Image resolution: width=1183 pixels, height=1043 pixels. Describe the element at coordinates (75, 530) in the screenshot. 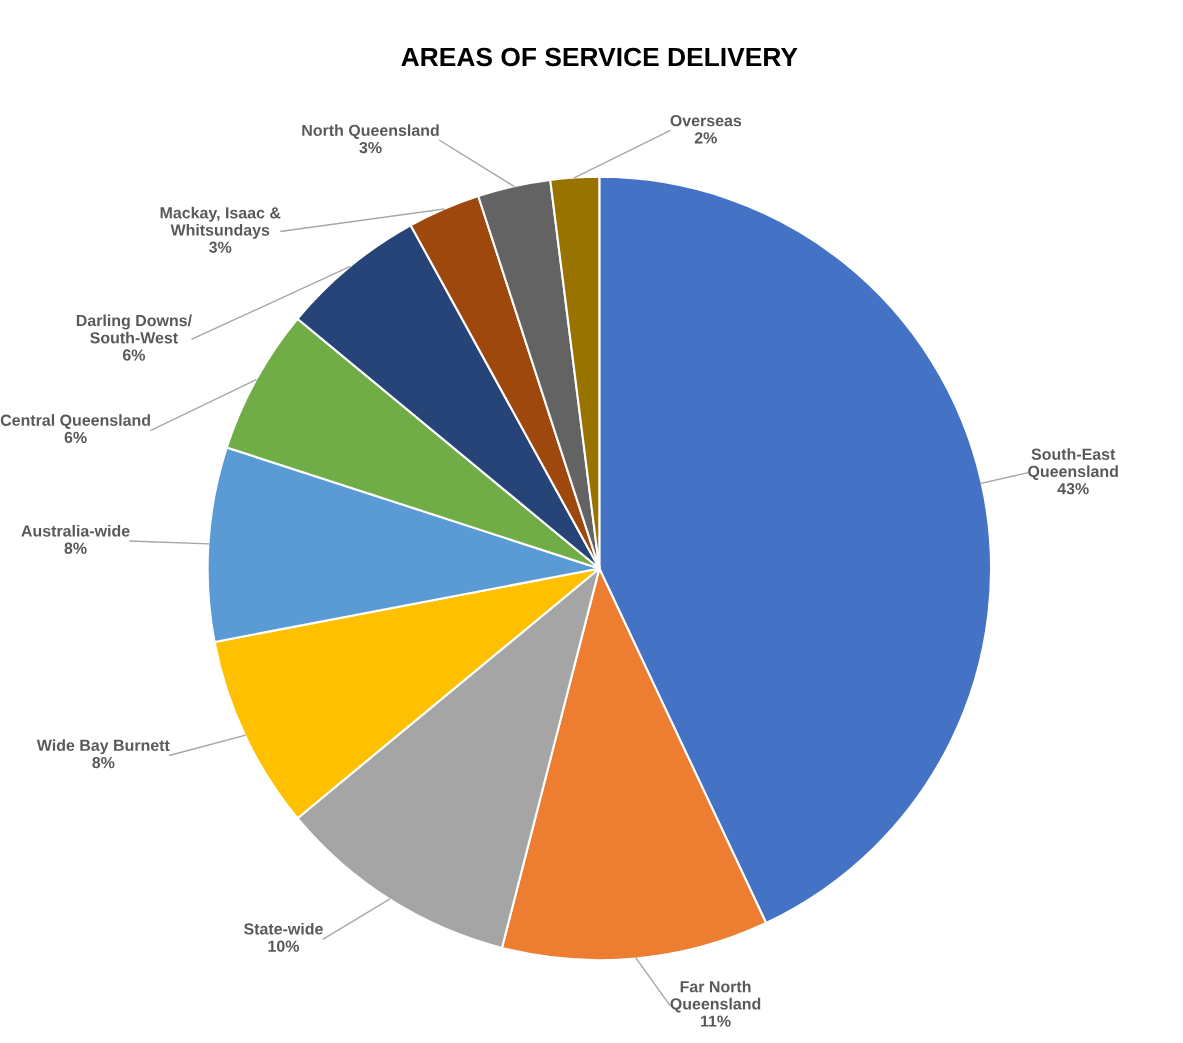

I see `slice-label: Australia-wide` at that location.